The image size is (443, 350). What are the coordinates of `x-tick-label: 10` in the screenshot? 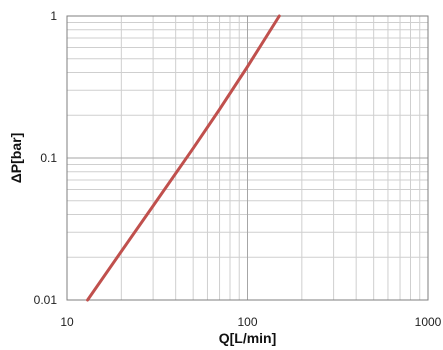 It's located at (67, 322).